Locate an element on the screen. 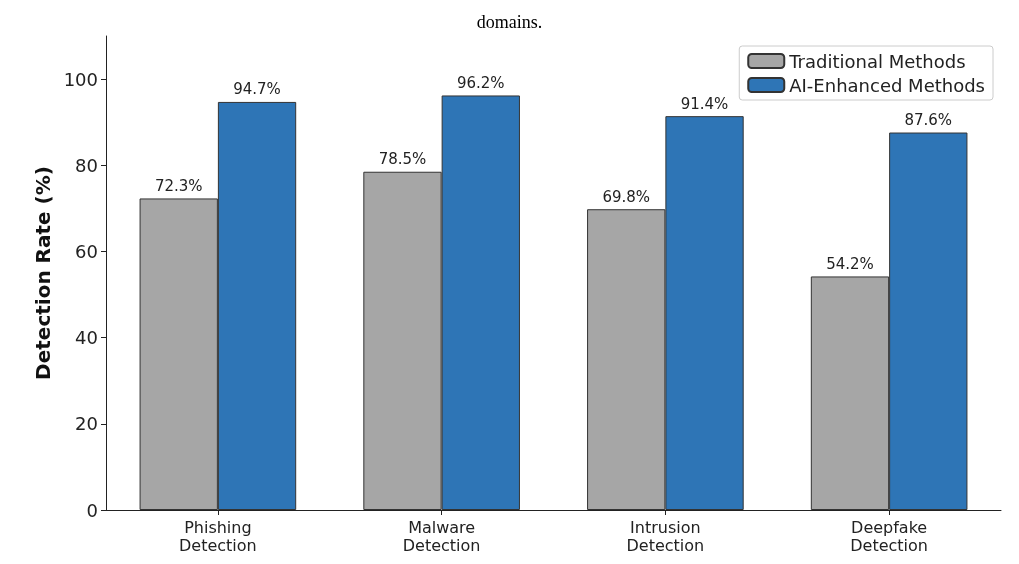 This screenshot has width=1019, height=564. y-tick-label: 100 is located at coordinates (80, 79).